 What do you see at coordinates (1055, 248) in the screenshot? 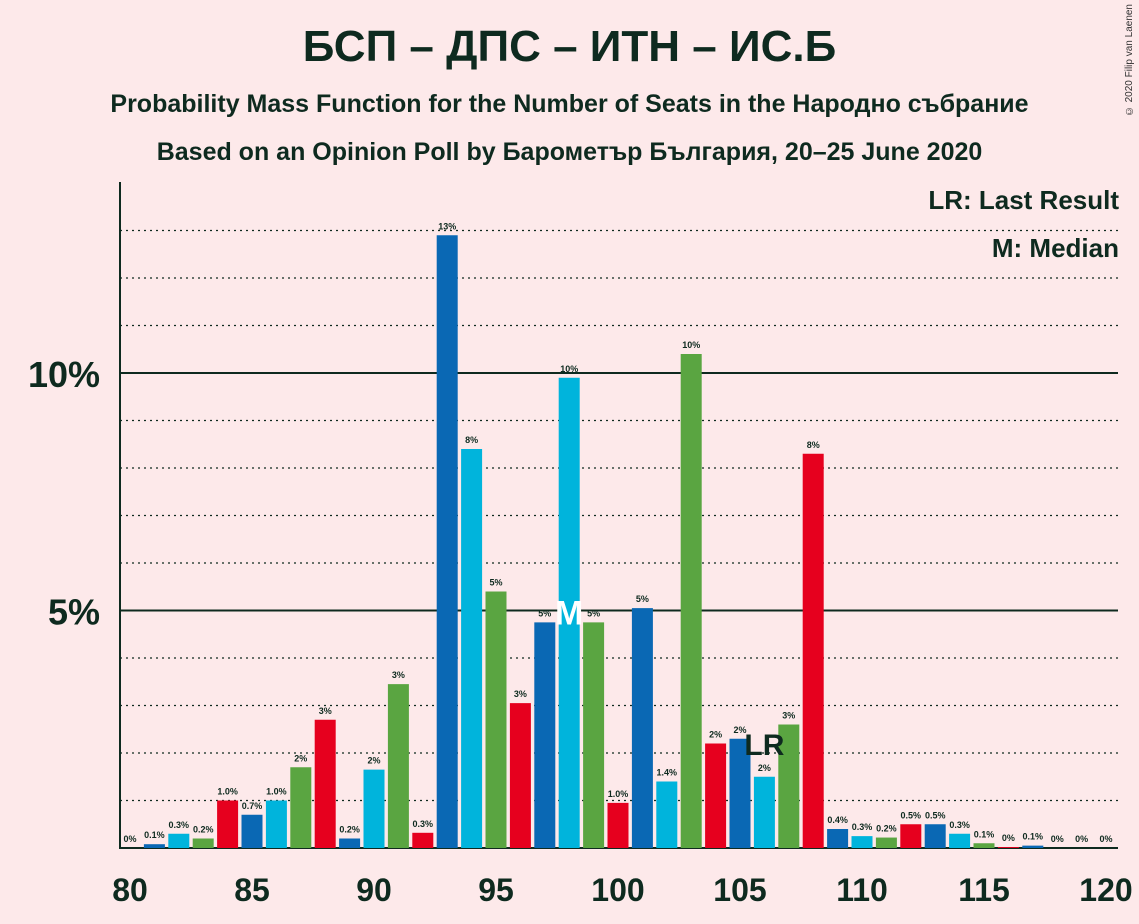
I see `legend-median: M: Median` at bounding box center [1055, 248].